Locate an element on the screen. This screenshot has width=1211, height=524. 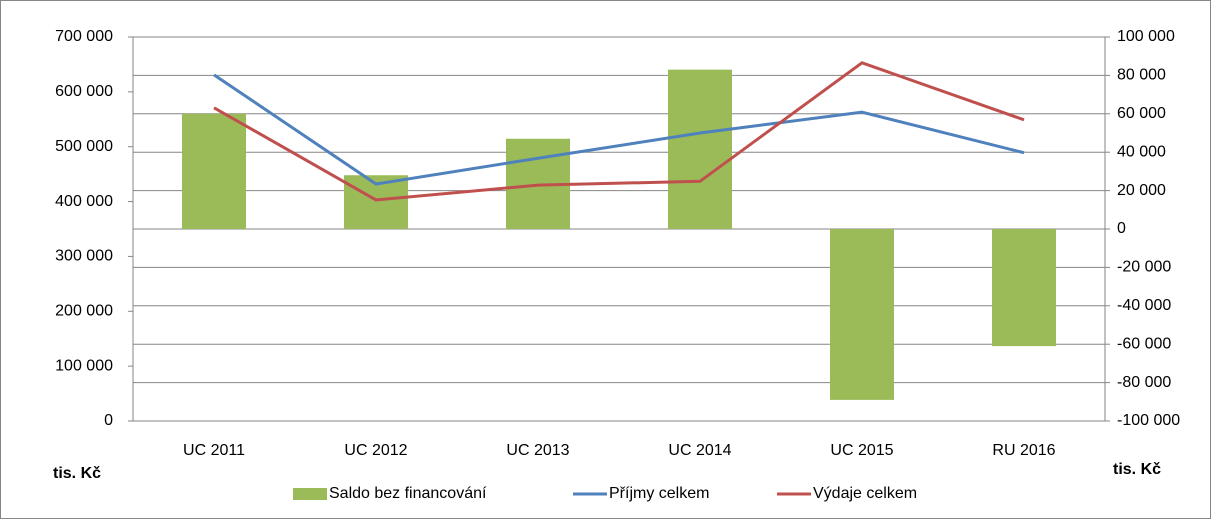
x-tick-label: UC 2013 is located at coordinates (537, 450).